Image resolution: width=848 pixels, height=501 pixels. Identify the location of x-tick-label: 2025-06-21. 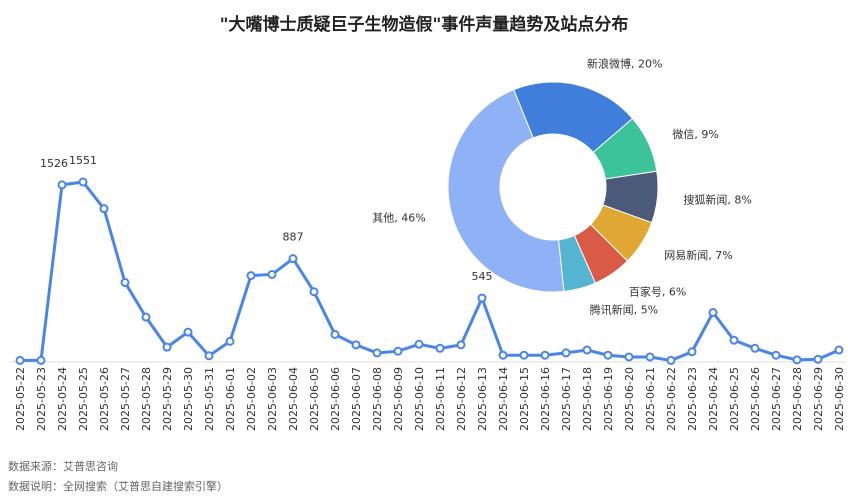
(650, 399).